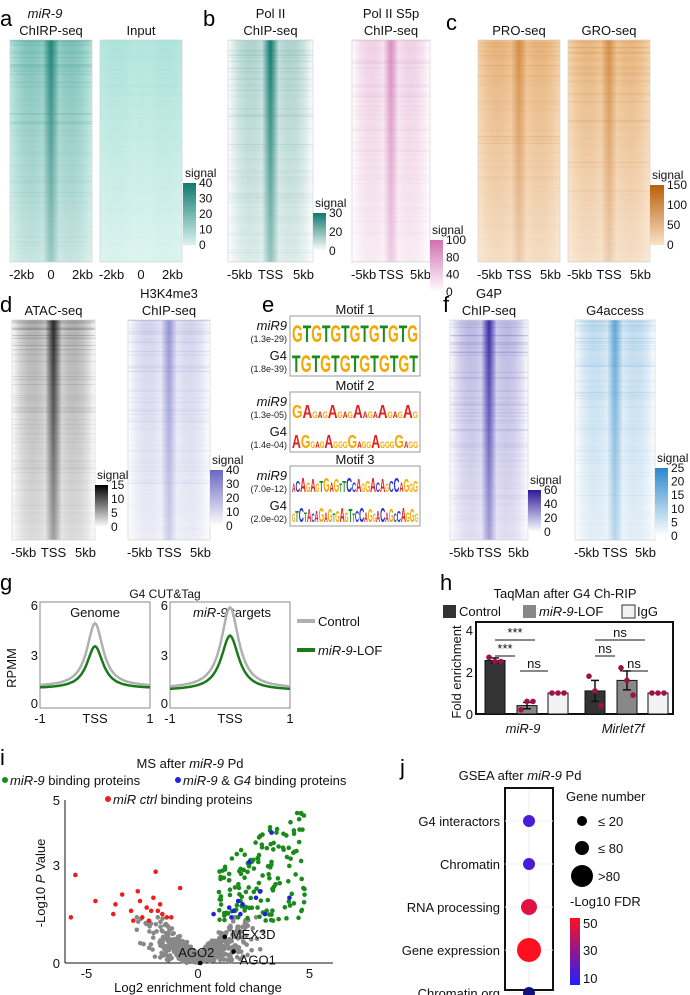 This screenshot has height=995, width=690. What do you see at coordinates (170, 718) in the screenshot?
I see `x-tick: -1` at bounding box center [170, 718].